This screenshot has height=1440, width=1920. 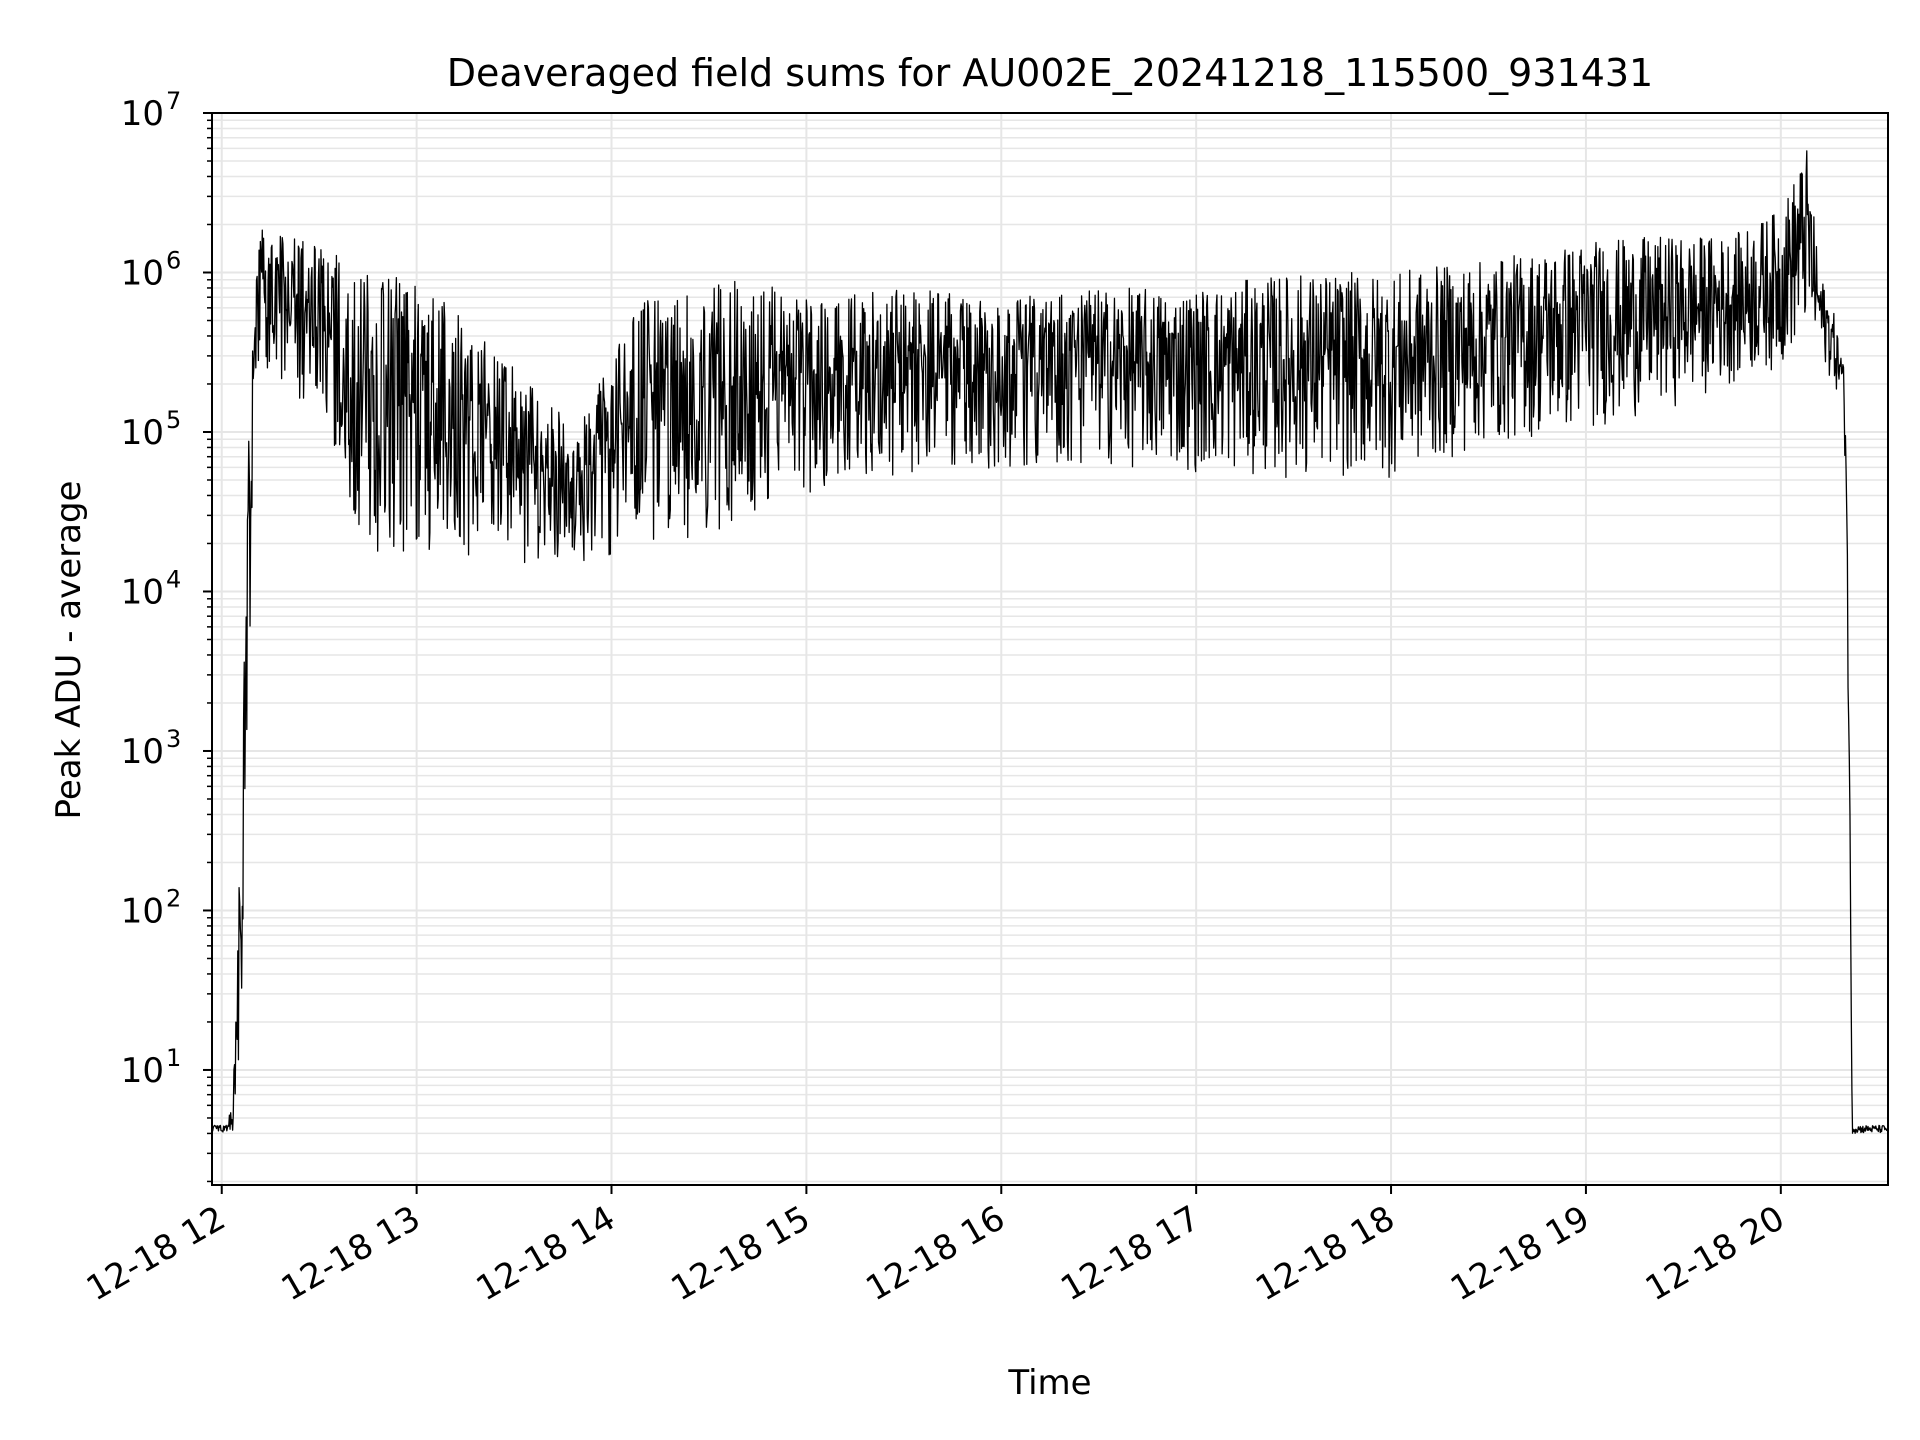 I want to click on y-tick-exponent: 3, so click(x=173, y=739).